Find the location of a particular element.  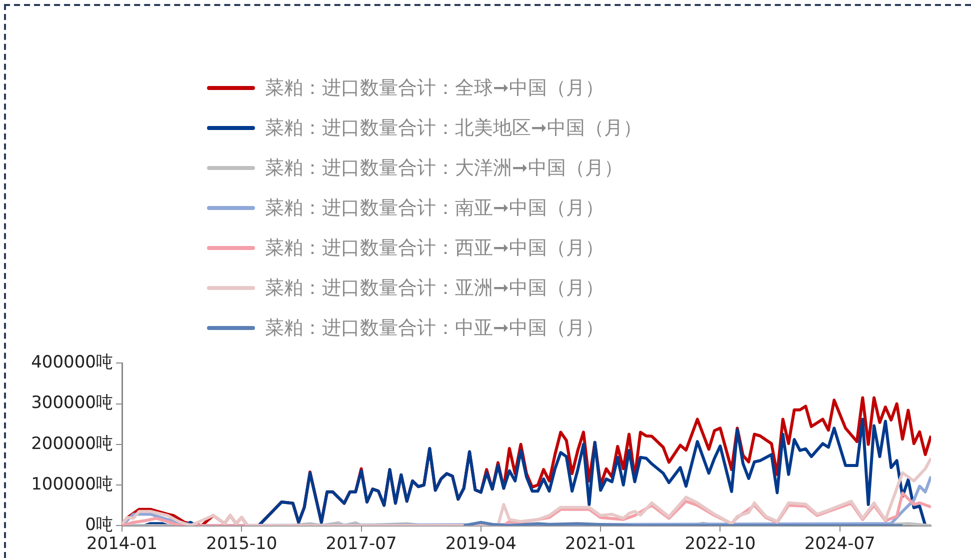

x-tick-label: 2017-07 is located at coordinates (361, 544).